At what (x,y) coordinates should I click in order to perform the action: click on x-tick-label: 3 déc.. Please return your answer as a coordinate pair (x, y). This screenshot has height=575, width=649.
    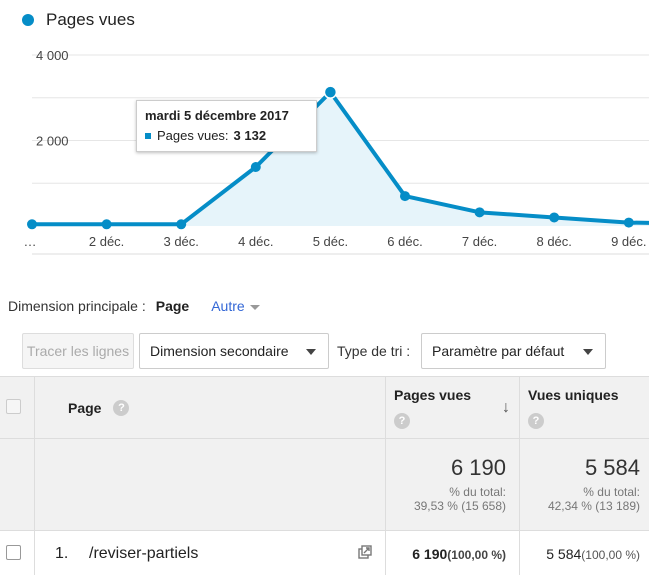
    Looking at the image, I should click on (180, 241).